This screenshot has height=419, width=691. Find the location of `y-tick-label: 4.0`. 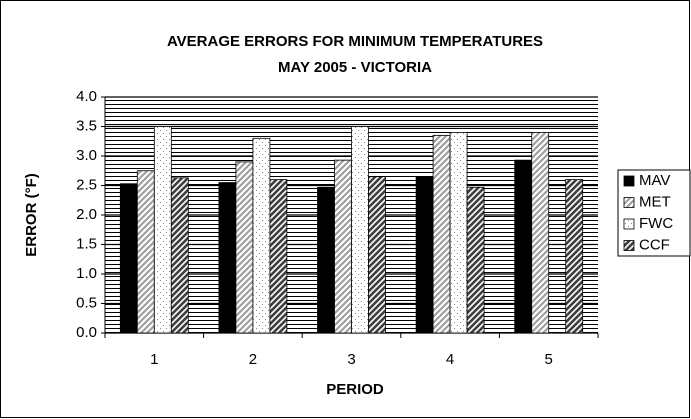

y-tick-label: 4.0 is located at coordinates (86, 96).